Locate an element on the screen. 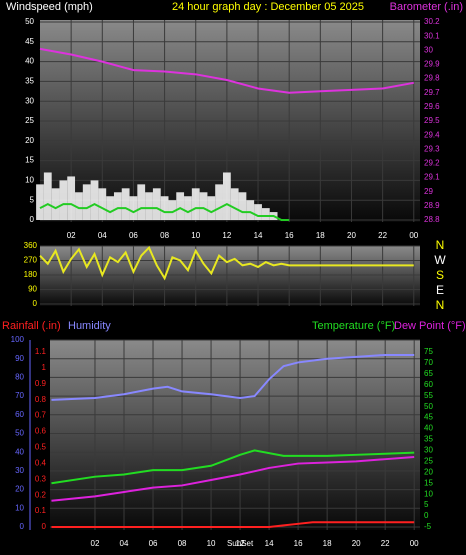  compass-label: N is located at coordinates (440, 245).